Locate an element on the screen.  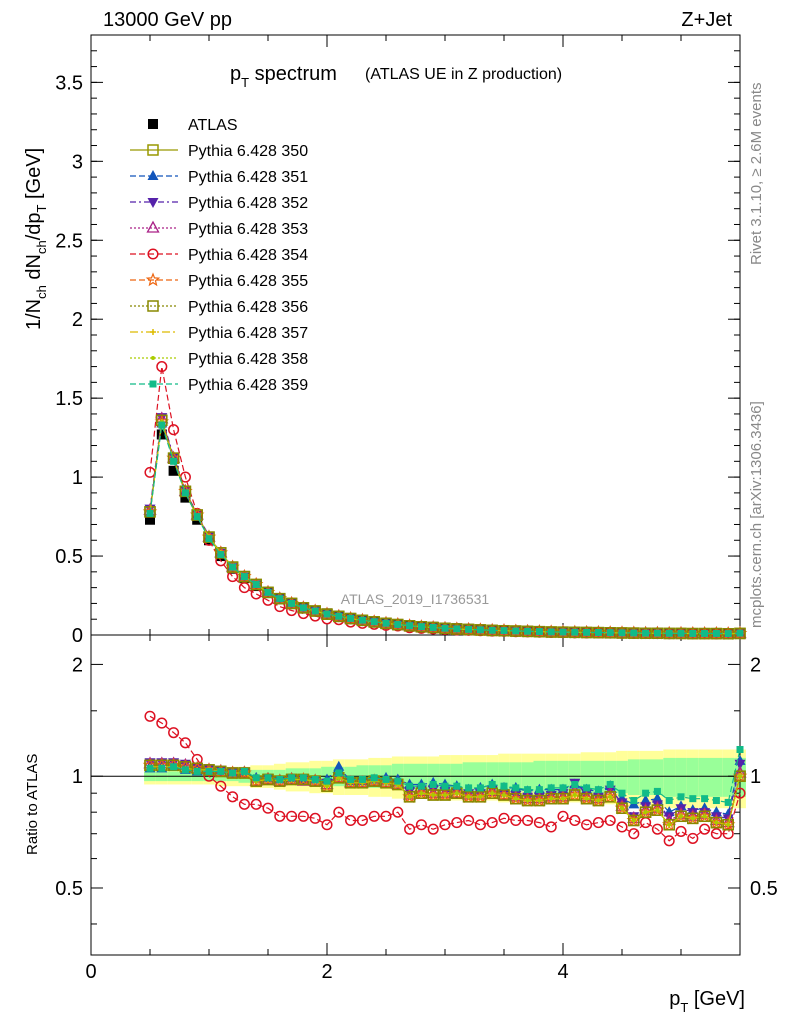
header-left: 13000 GeV pp is located at coordinates (167, 20).